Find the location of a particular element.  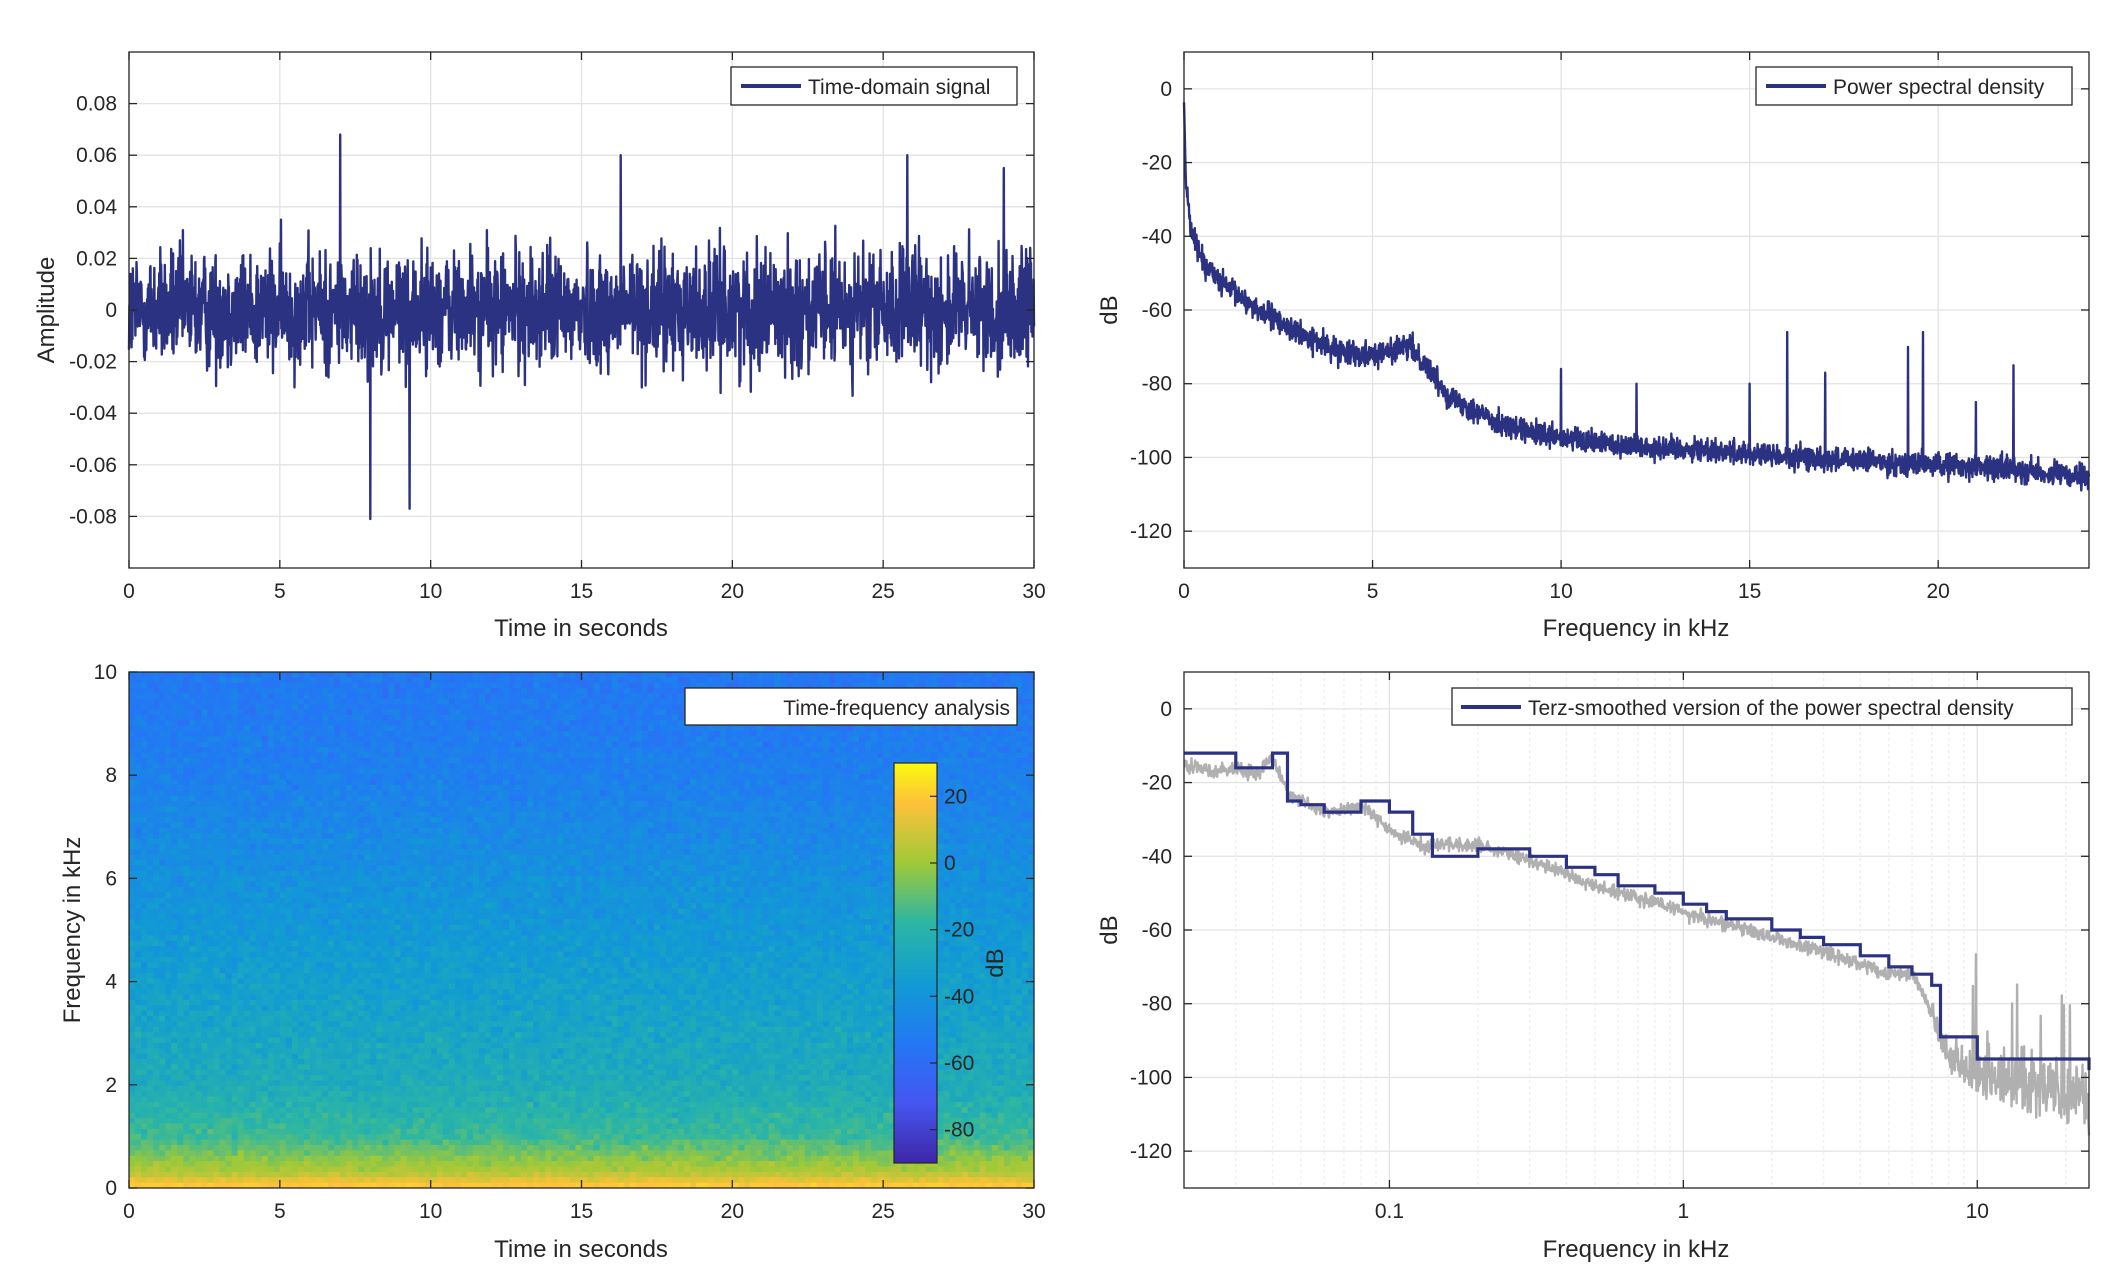

y-tick-label: 0.06 is located at coordinates (96, 155).